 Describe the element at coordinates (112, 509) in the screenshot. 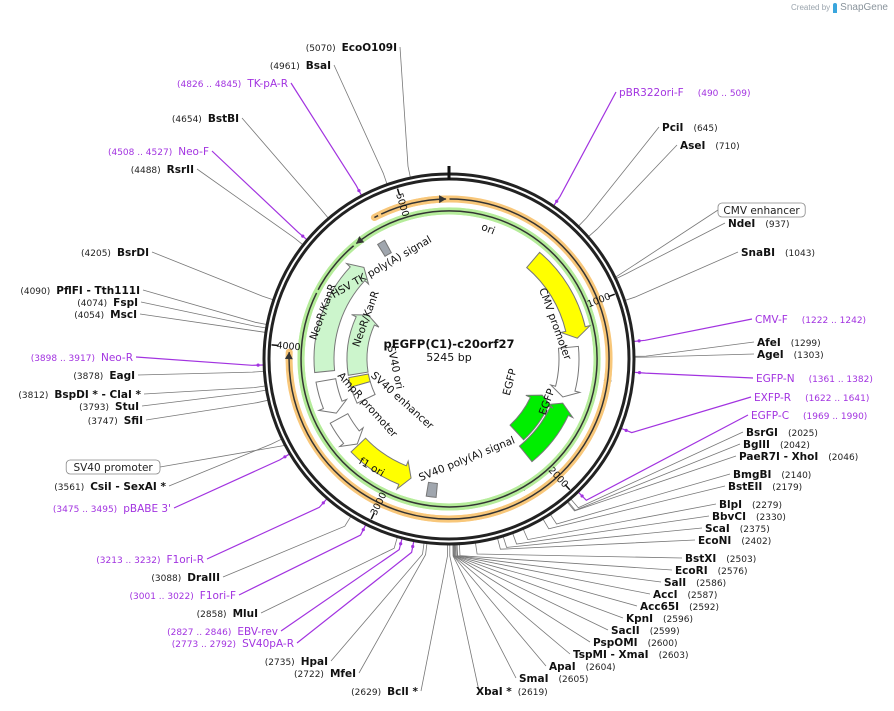

I see `primer-label: (3475 .. 3495) pBABE 3'` at that location.